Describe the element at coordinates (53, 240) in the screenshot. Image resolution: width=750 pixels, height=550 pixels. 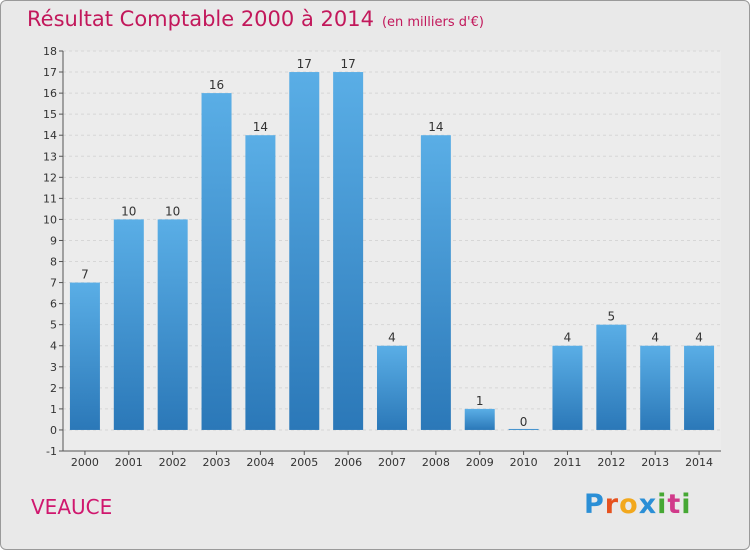
I see `y-tick-label: 9` at that location.